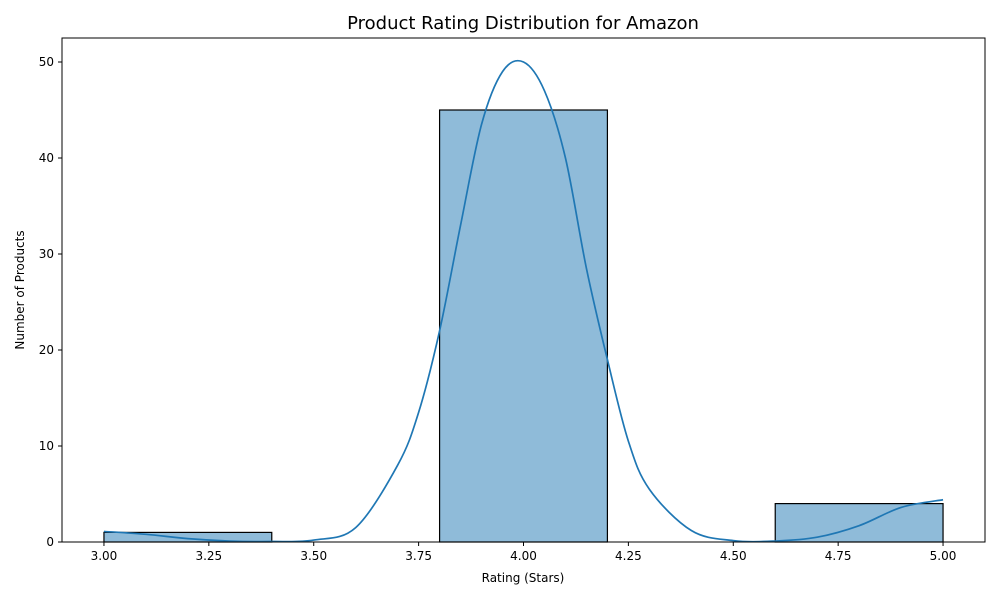 The width and height of the screenshot is (1000, 600). What do you see at coordinates (733, 556) in the screenshot?
I see `x-tick-label-6: 4.50` at bounding box center [733, 556].